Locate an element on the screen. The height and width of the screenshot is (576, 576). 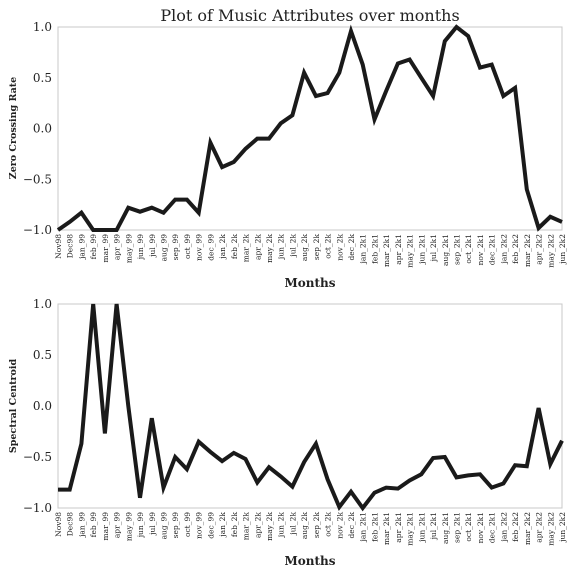
y-axis-label: Zero Crossing Rate is located at coordinates (13, 128).